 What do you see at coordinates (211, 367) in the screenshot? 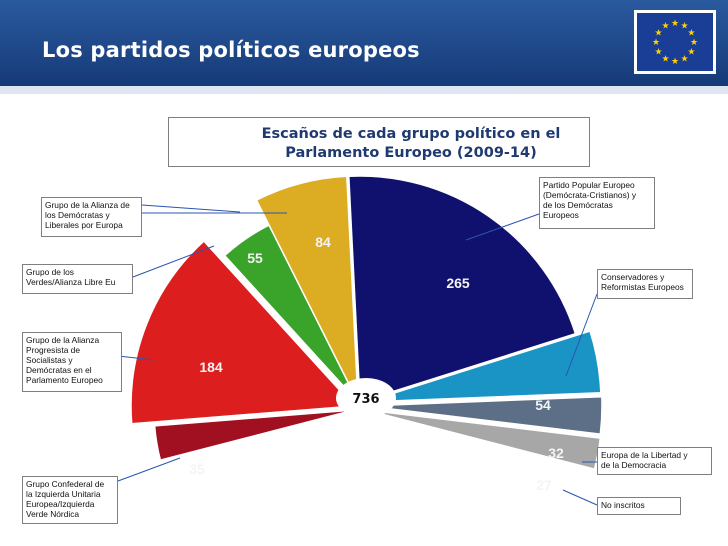
I see `value-label-1: 184` at bounding box center [211, 367].